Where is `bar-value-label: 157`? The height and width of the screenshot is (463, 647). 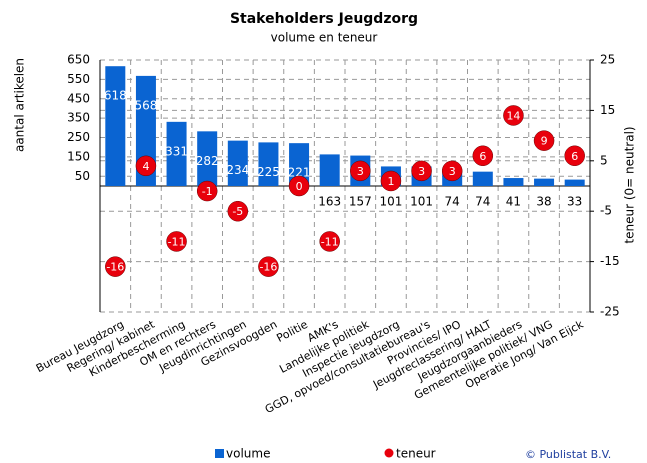 bar-value-label: 157 is located at coordinates (360, 202).